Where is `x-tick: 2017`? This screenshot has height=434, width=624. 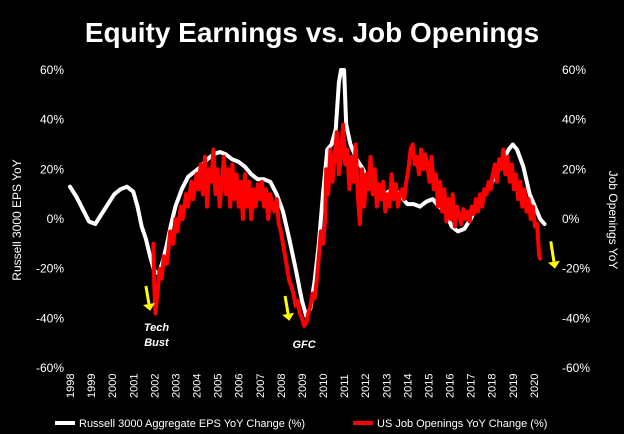
x-tick: 2017 is located at coordinates (472, 386).